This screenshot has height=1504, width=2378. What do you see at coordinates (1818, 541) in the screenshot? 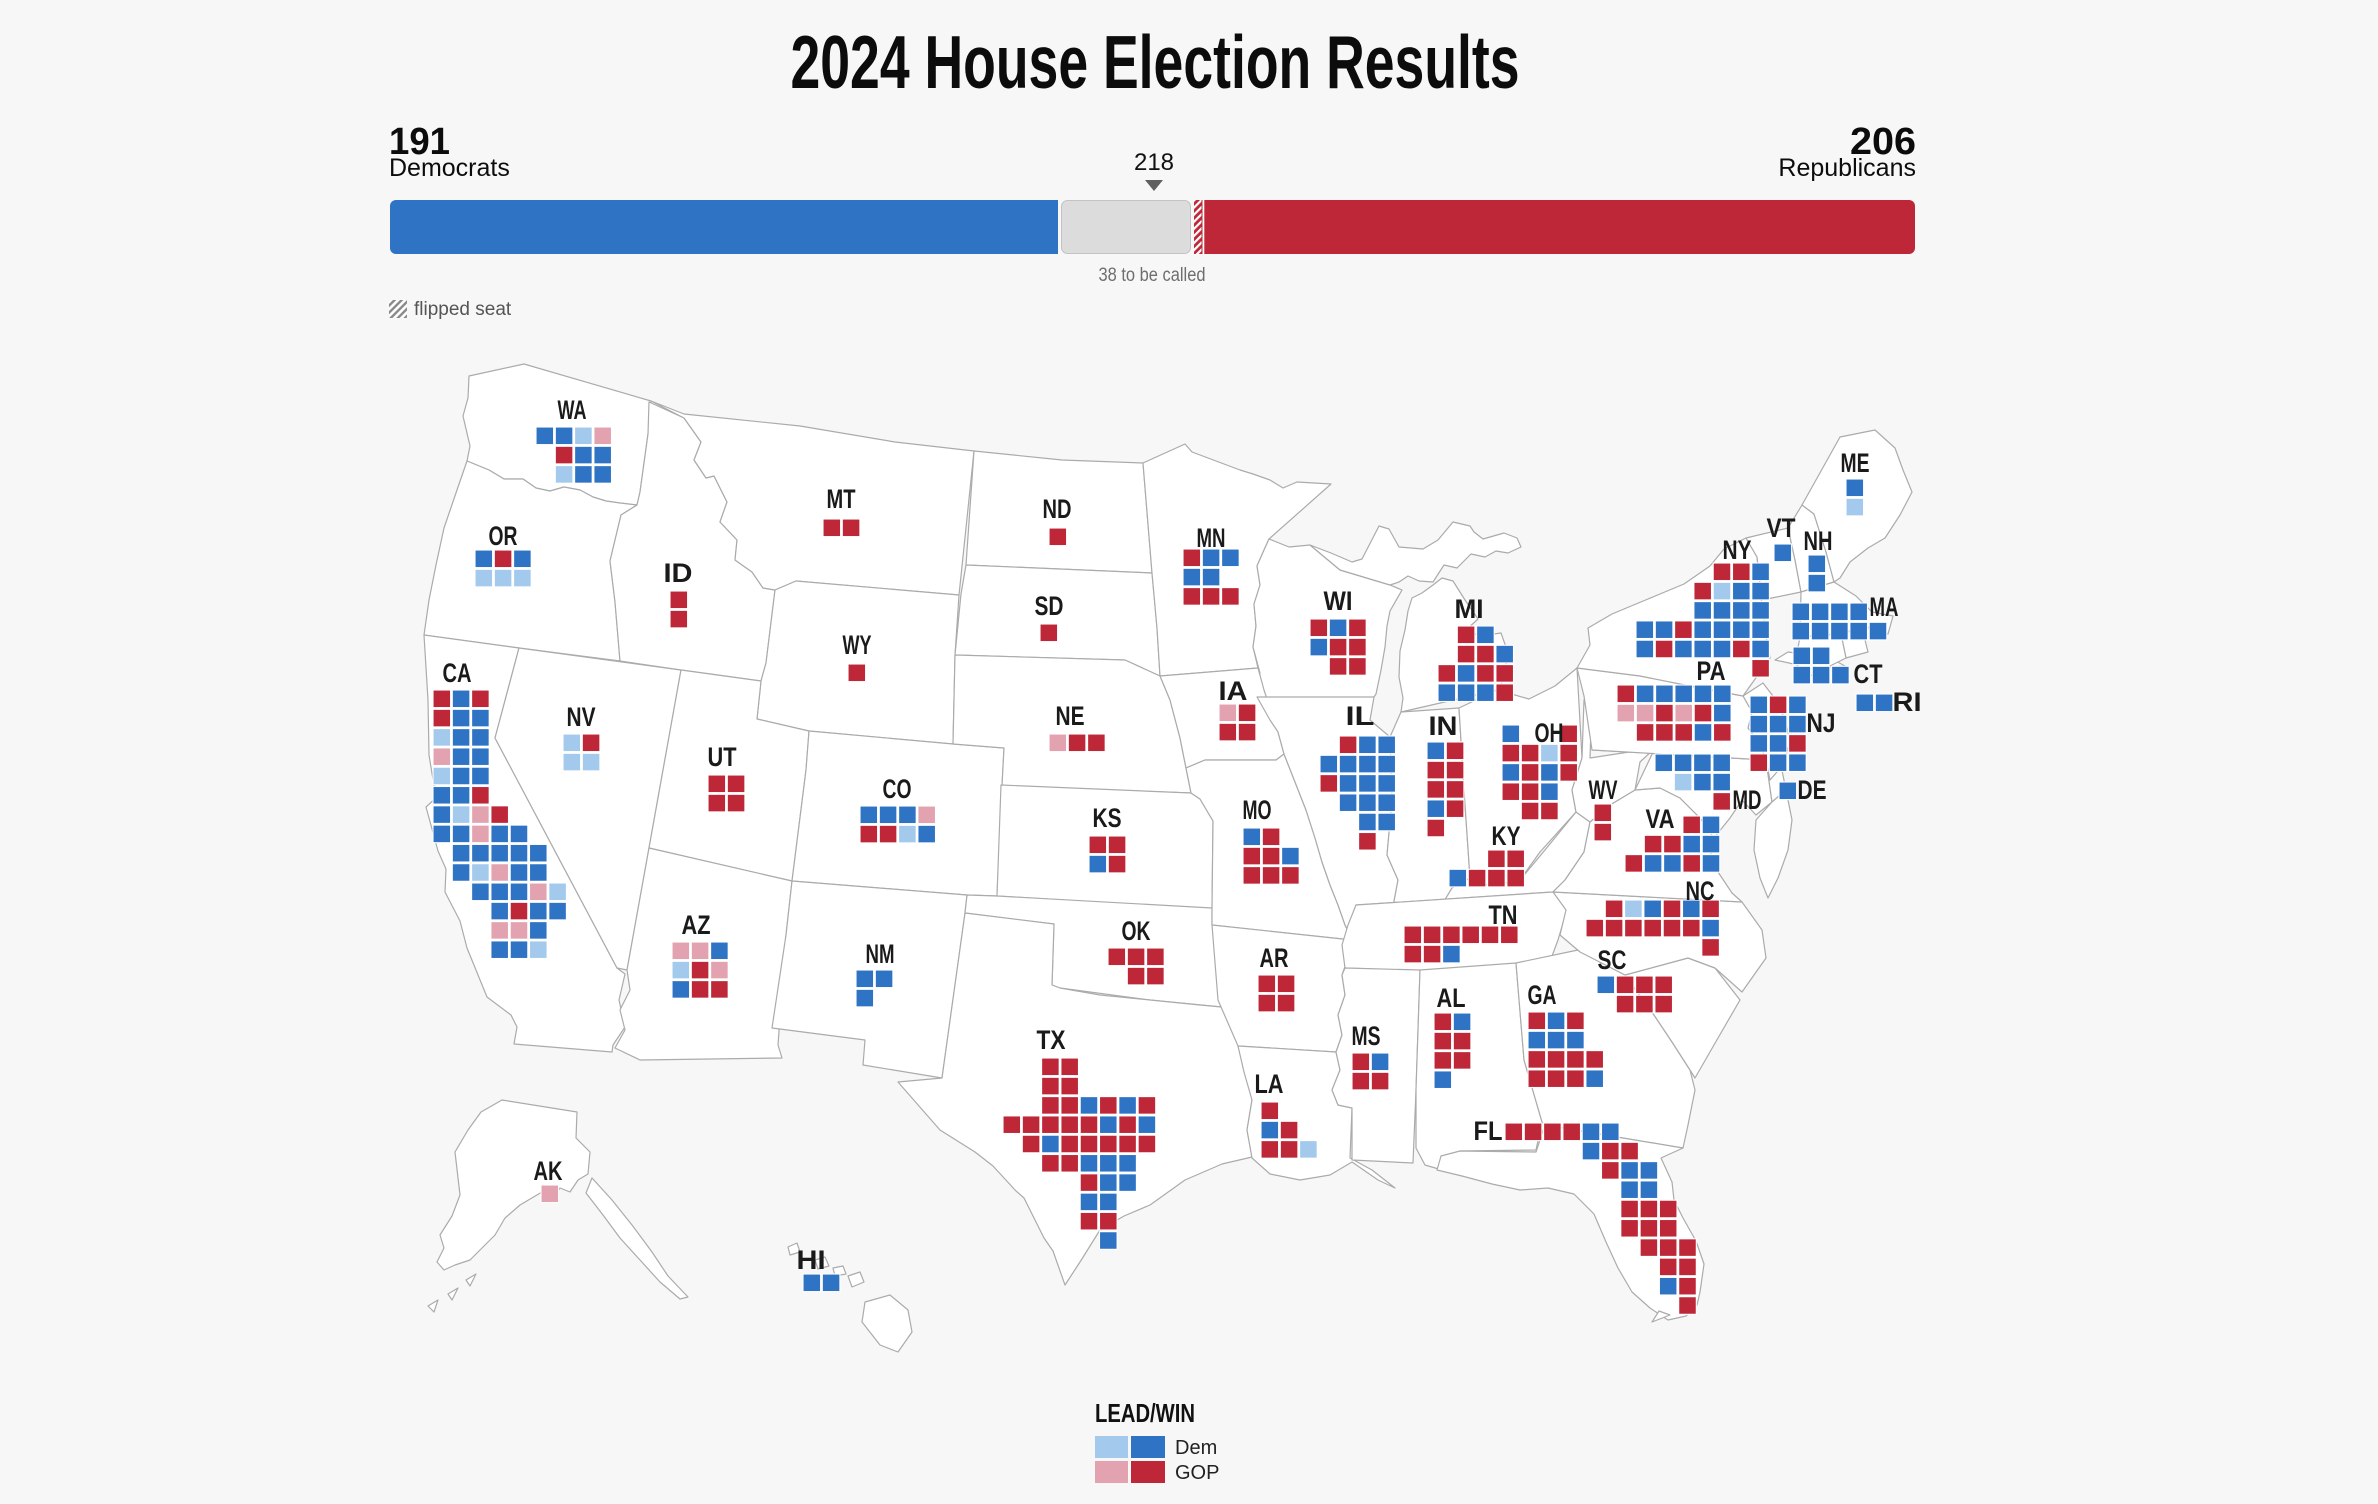
I see `svg-text: NH` at bounding box center [1818, 541].